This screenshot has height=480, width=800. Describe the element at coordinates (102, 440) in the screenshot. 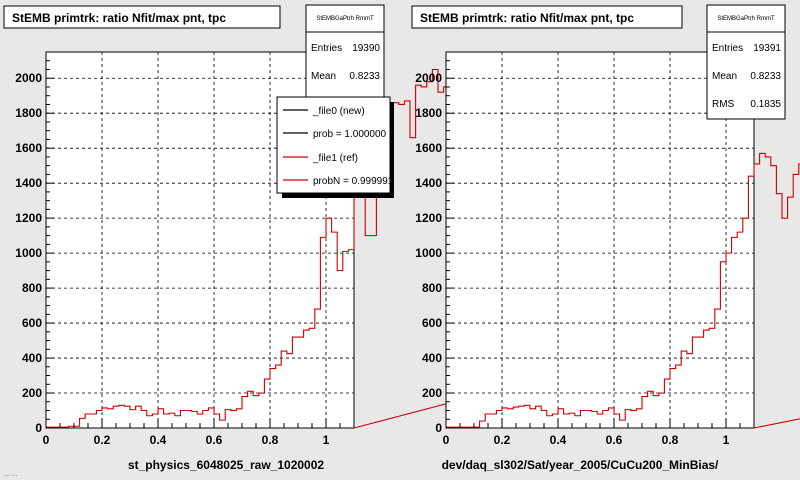

I see `x-tick-label: 0.2` at that location.